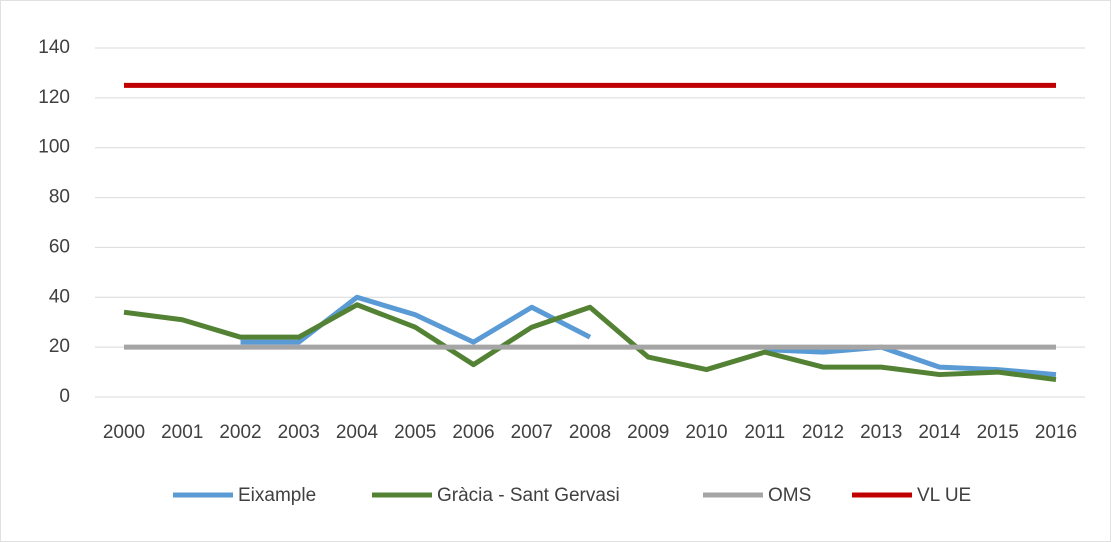  I want to click on x-tick-label: 2008, so click(590, 432).